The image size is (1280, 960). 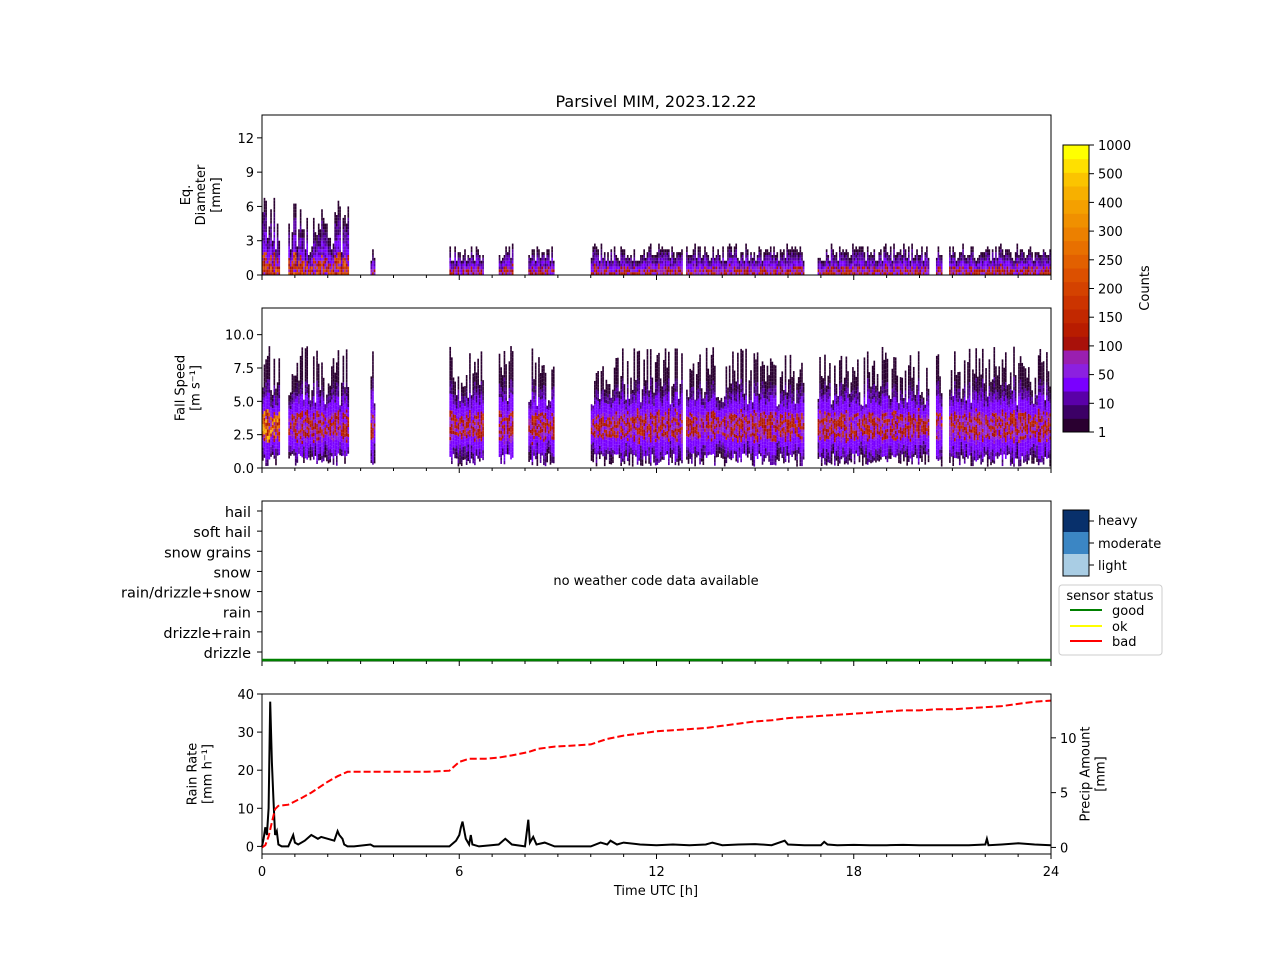 I want to click on y-axis-label-line: Diameter, so click(x=201, y=194).